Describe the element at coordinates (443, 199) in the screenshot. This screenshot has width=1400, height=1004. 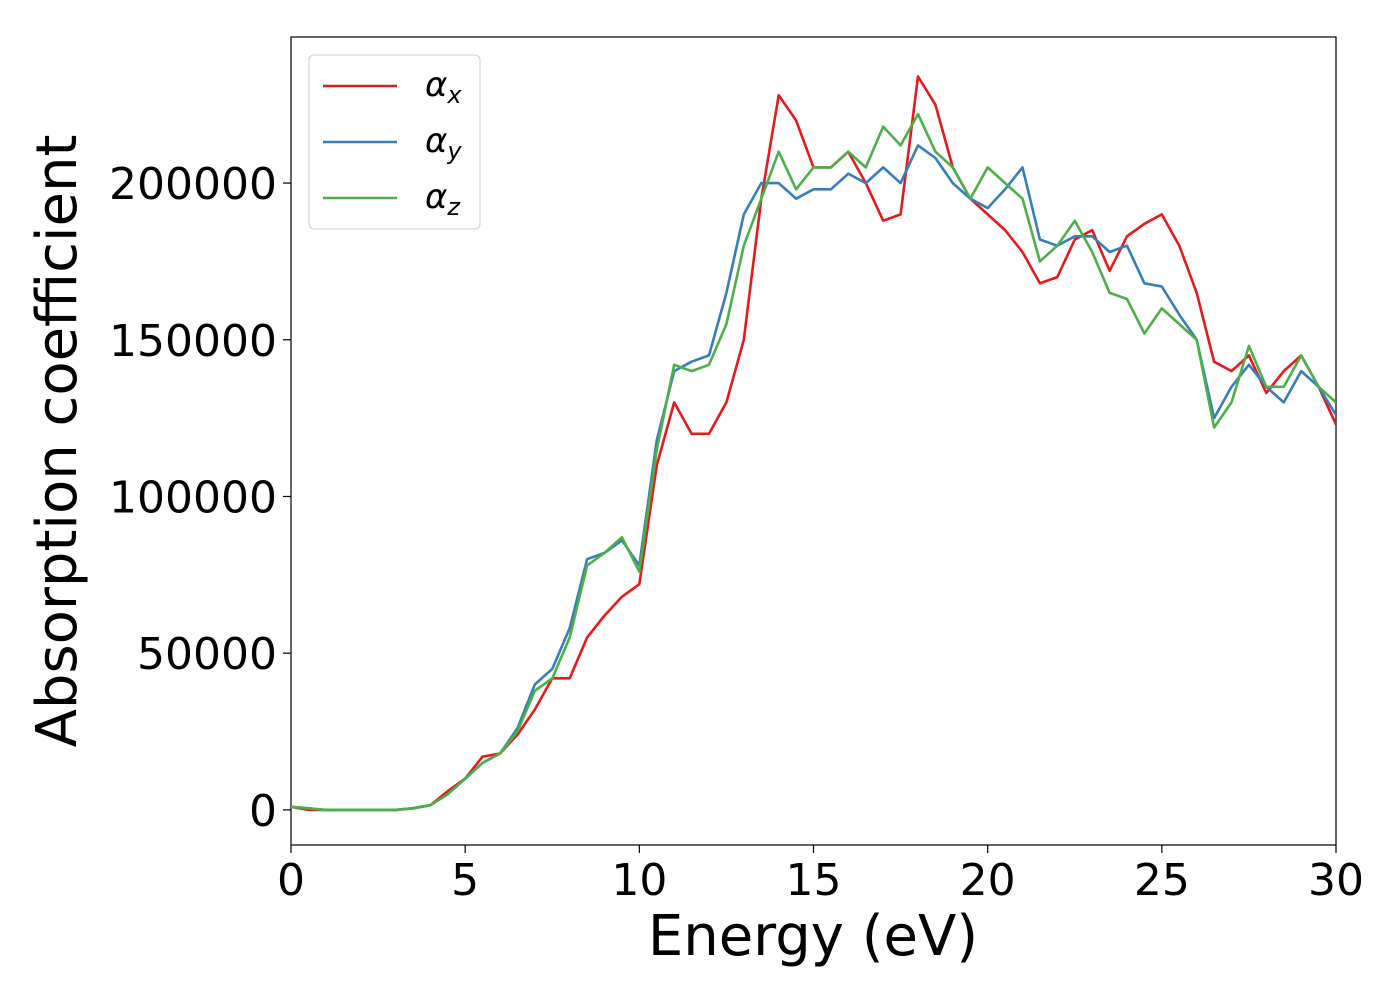
I see `legend-label: αz` at that location.